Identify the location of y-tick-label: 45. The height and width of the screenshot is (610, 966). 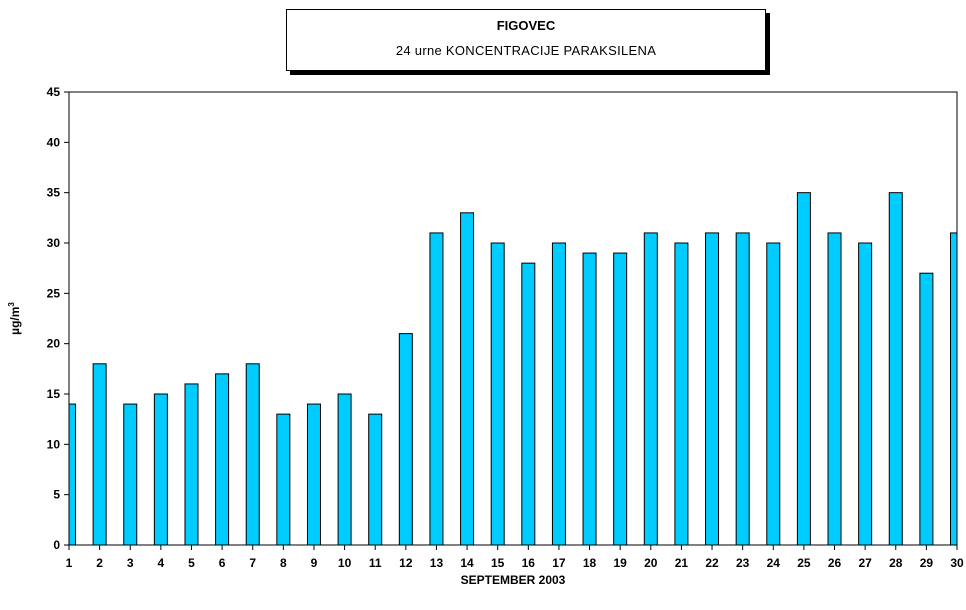
(54, 92).